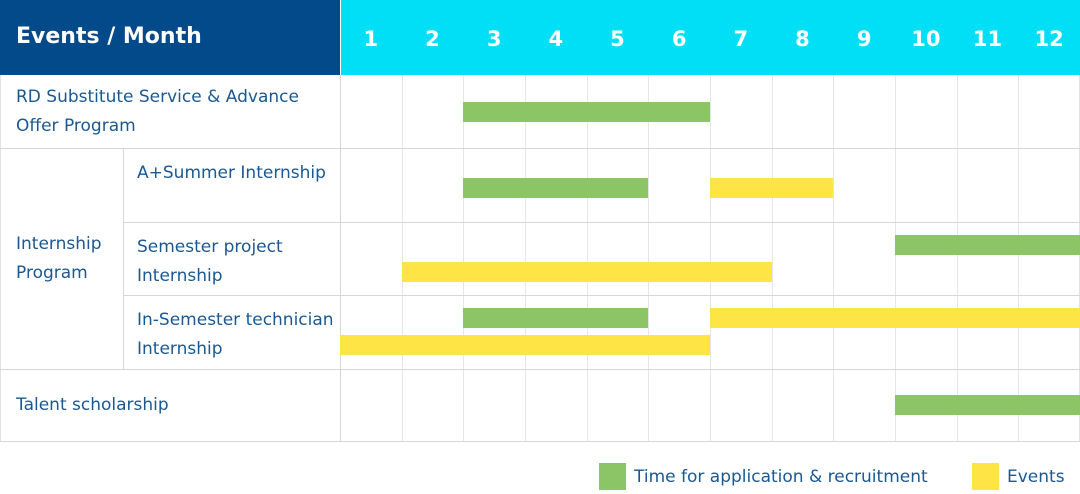  I want to click on header-title-cell: Events / Month, so click(170, 37).